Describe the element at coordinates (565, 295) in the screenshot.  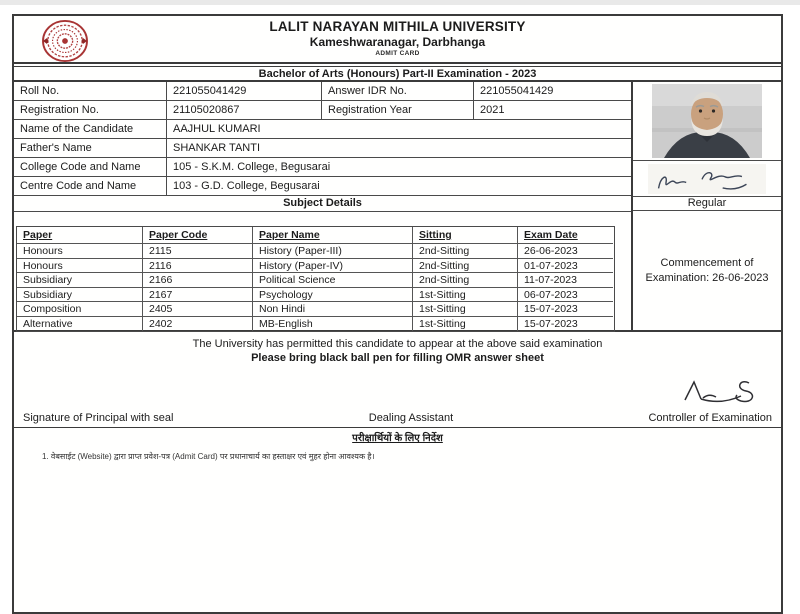
I see `cell-exam-date: 06-07-2023` at that location.